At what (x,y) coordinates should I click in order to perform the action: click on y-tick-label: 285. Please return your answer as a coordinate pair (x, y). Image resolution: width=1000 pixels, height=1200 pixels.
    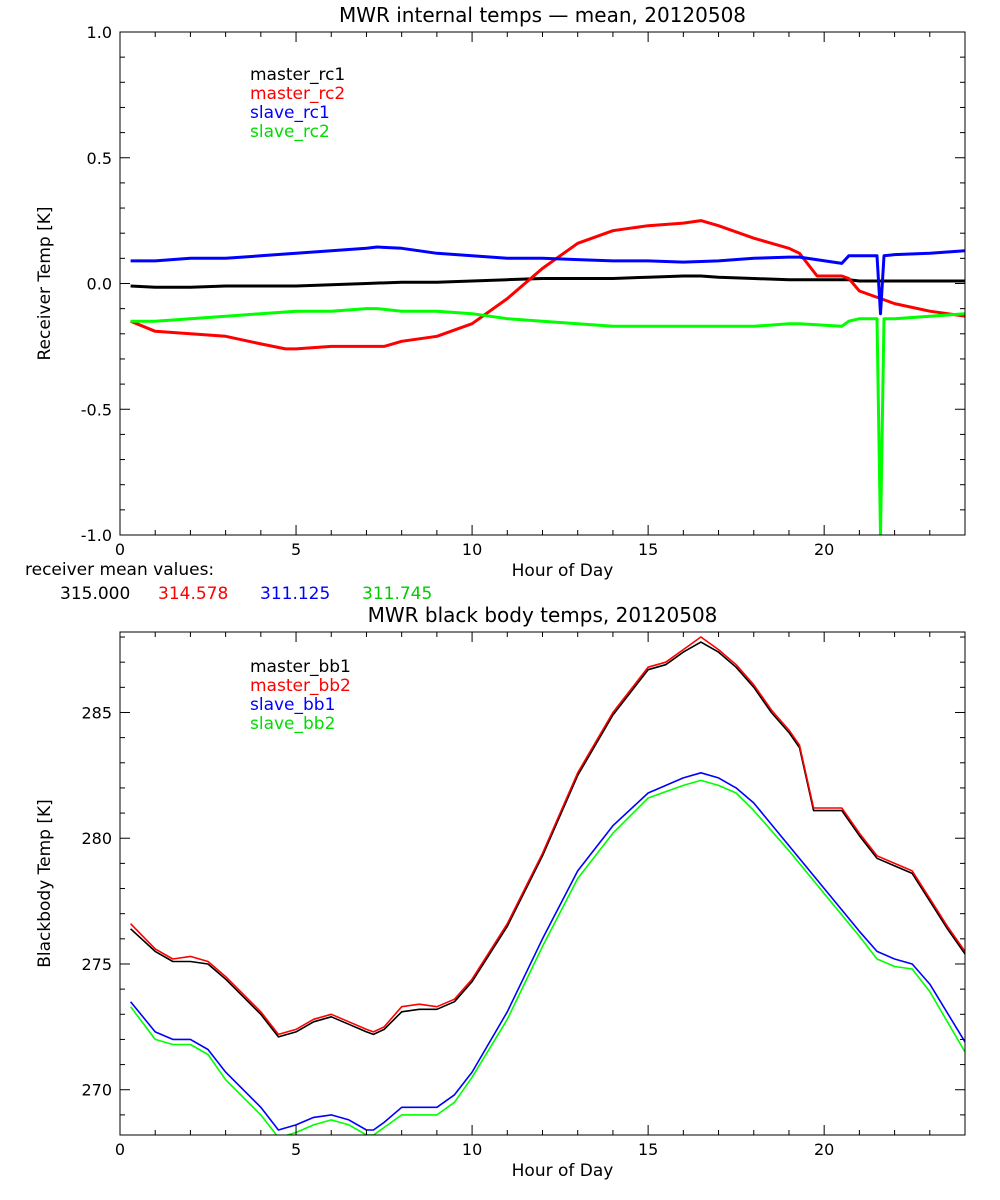
    Looking at the image, I should click on (96, 712).